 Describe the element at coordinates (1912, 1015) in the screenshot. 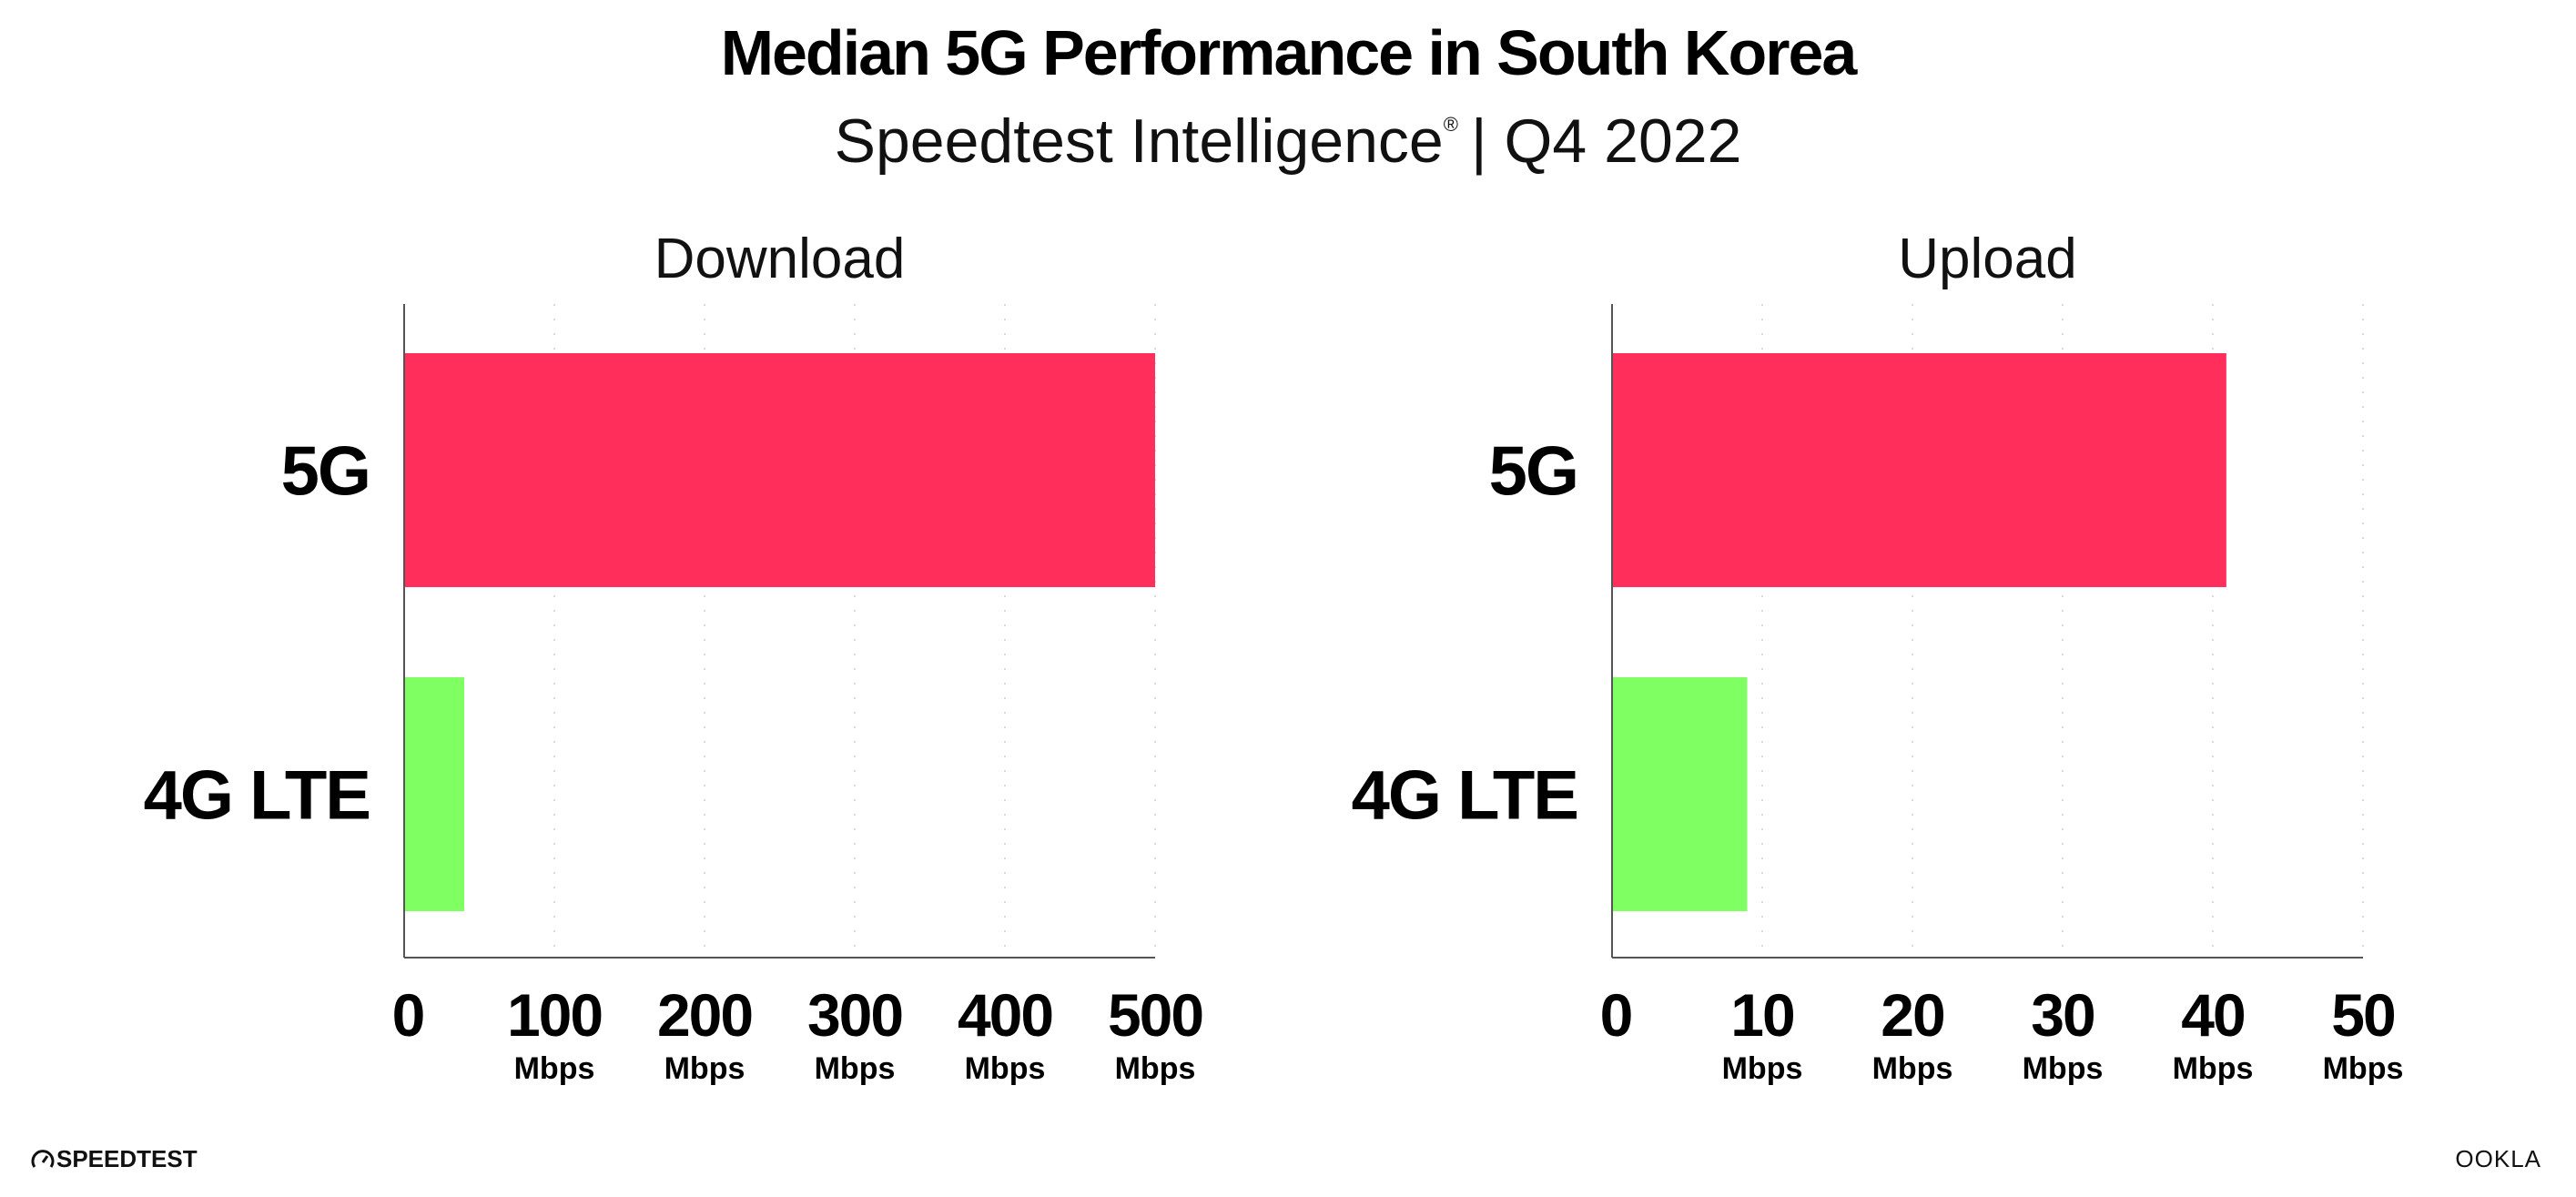

I see `tick-label: 20` at that location.